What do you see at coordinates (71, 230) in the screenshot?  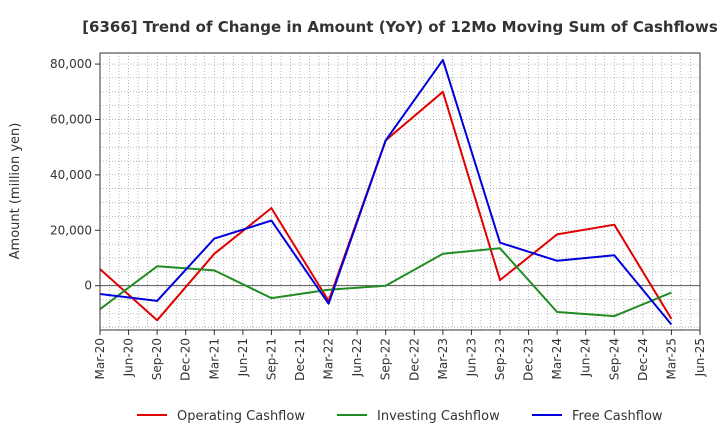 I see `y-tick-label: 20,000` at bounding box center [71, 230].